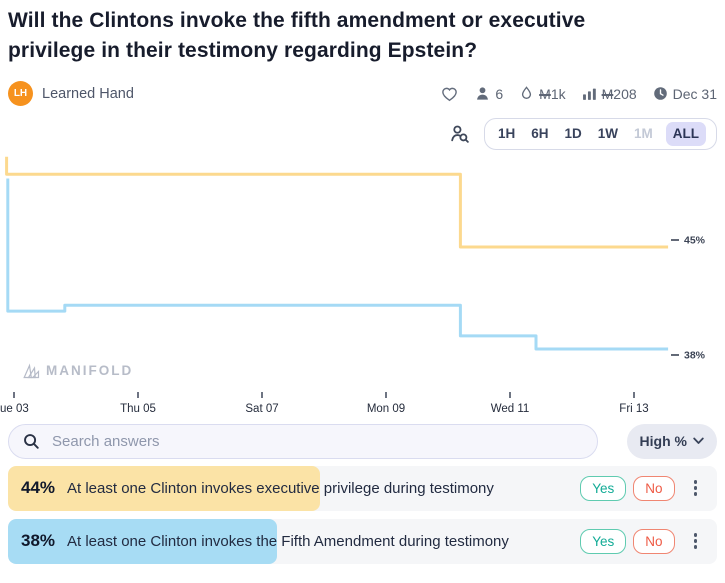 The height and width of the screenshot is (583, 725). What do you see at coordinates (499, 93) in the screenshot?
I see `traders-count: 6` at bounding box center [499, 93].